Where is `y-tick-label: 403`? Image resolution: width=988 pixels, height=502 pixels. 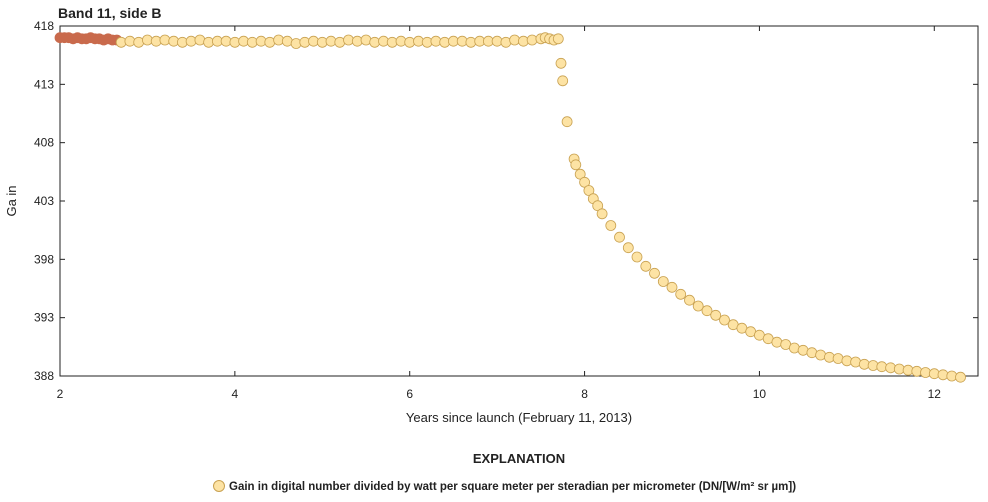 y-tick-label: 403 is located at coordinates (44, 201).